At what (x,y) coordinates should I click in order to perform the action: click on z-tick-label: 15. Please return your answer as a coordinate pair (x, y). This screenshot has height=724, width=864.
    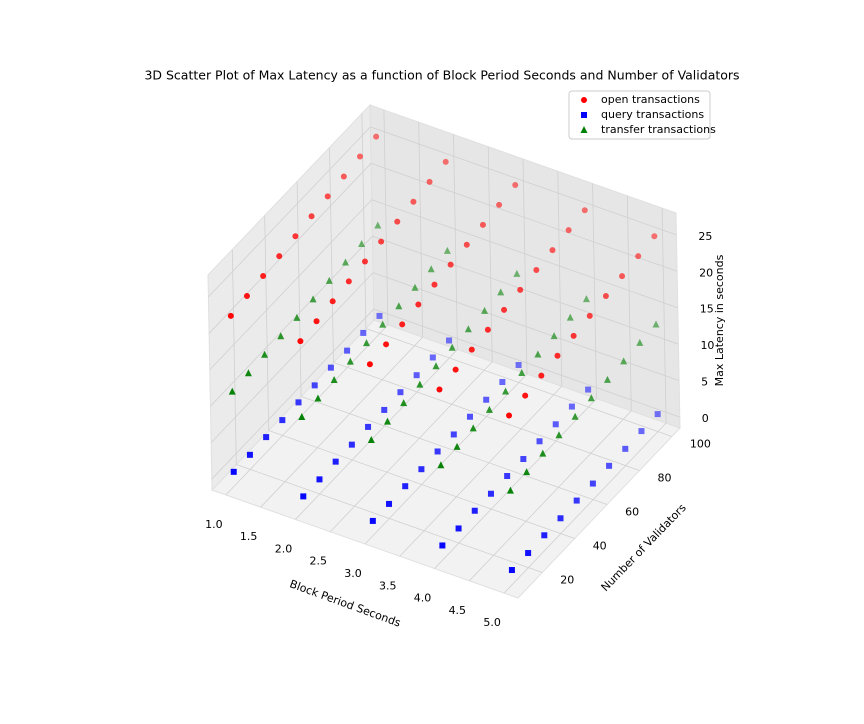
    Looking at the image, I should click on (707, 309).